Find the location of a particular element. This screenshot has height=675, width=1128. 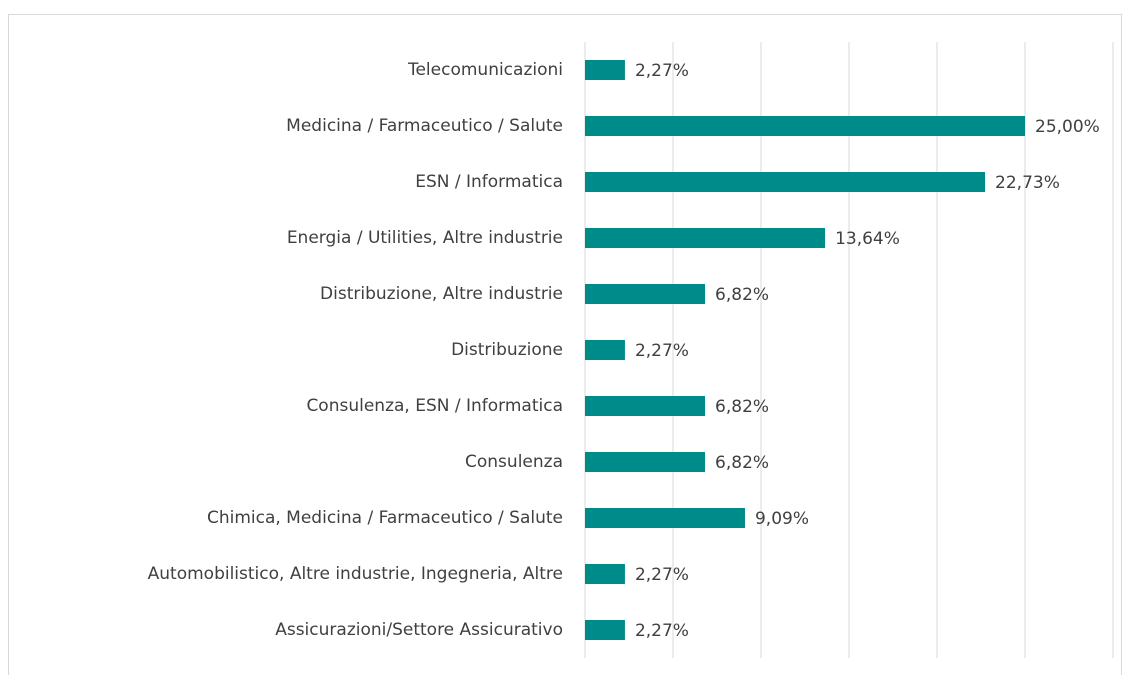

y-tick-label: Telecomunicazioni is located at coordinates (485, 70).